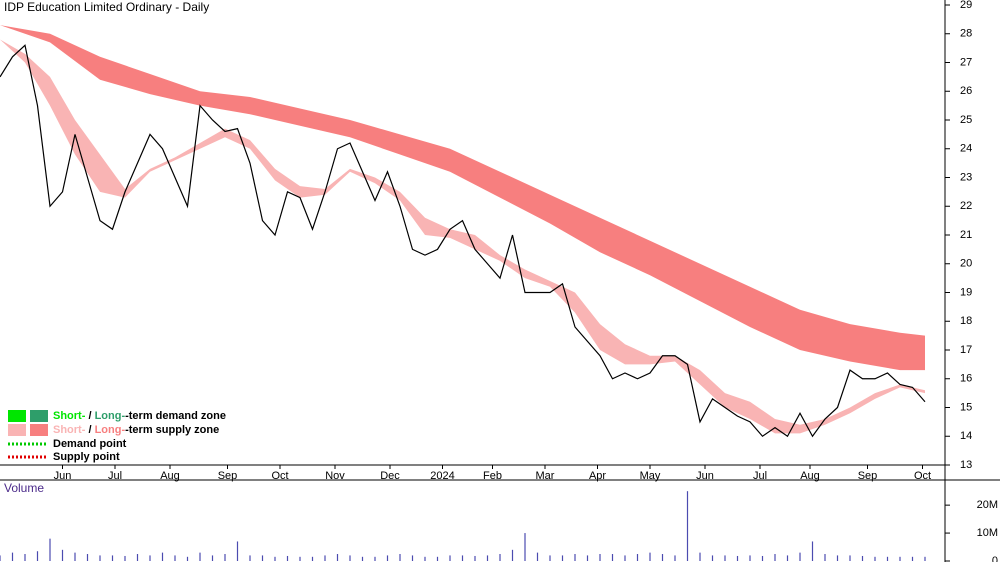  I want to click on y-tick-label: 14, so click(966, 436).